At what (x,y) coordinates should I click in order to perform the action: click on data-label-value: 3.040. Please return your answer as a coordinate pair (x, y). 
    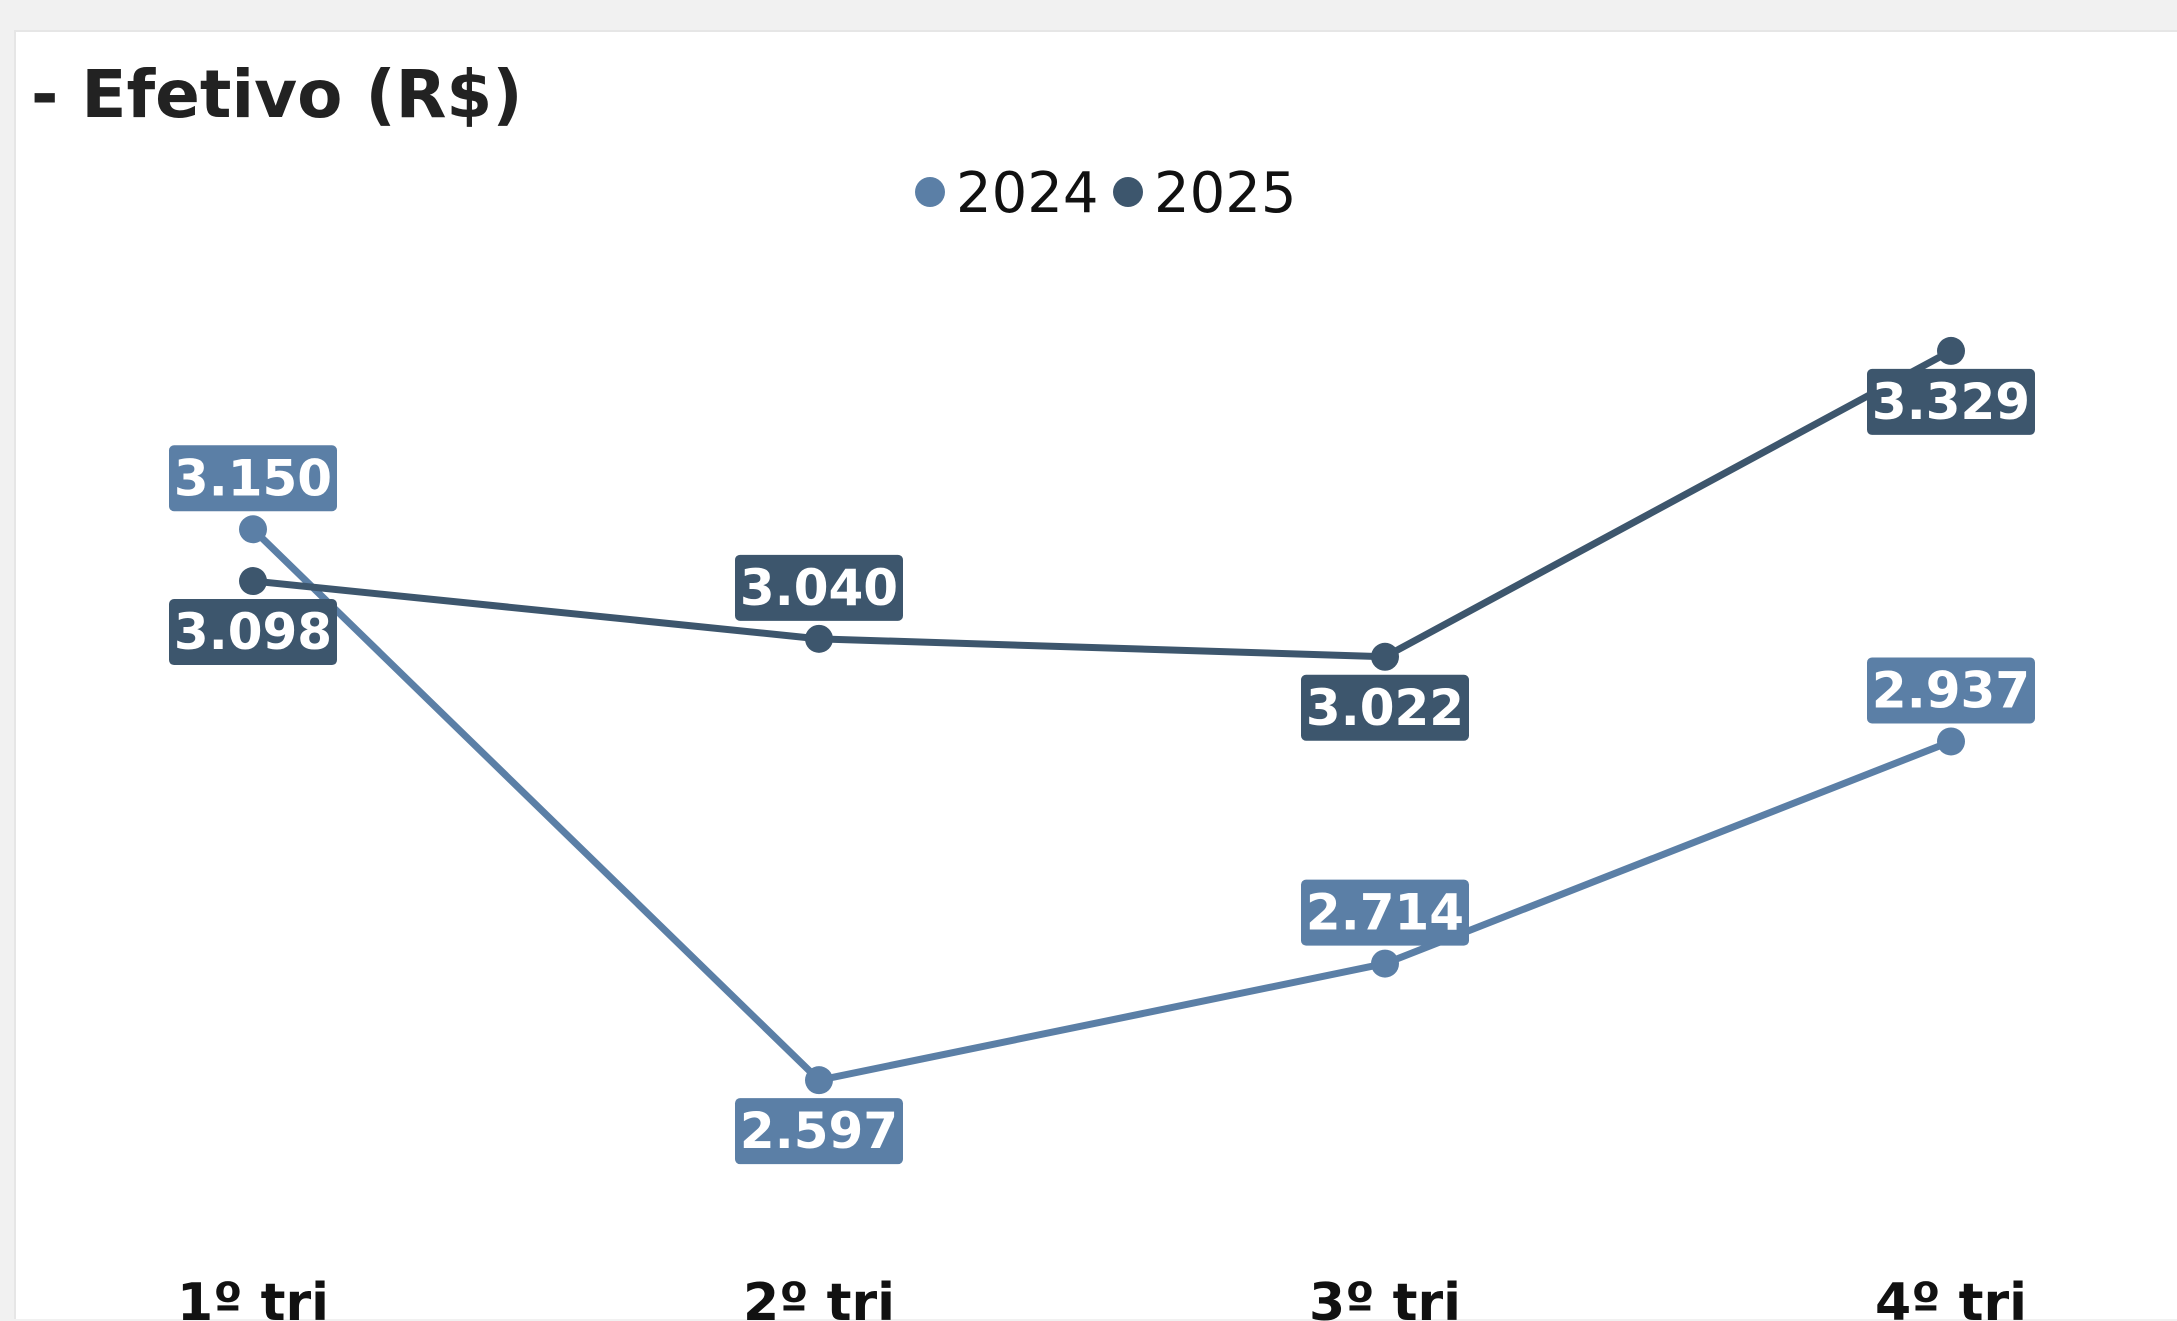
    Looking at the image, I should click on (819, 588).